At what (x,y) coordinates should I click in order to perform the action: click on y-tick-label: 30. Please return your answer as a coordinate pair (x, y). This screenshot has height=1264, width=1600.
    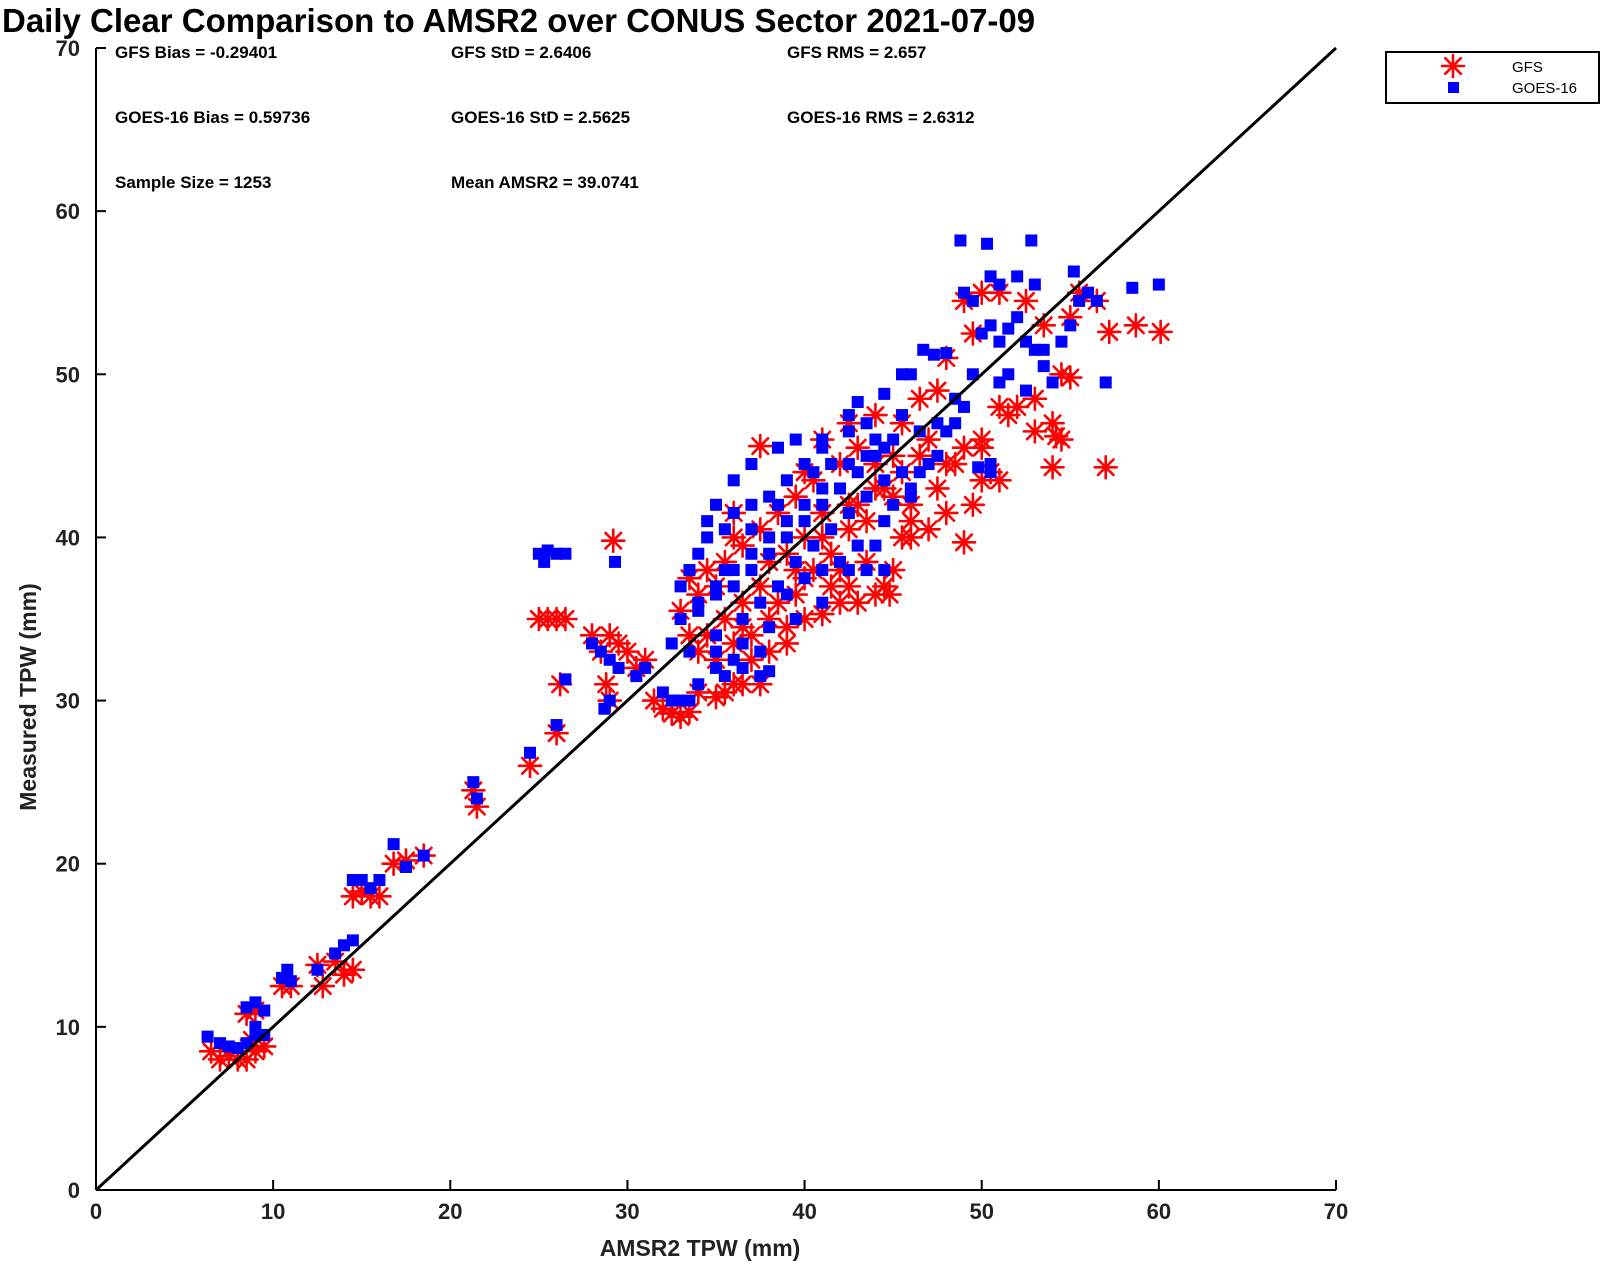
    Looking at the image, I should click on (68, 701).